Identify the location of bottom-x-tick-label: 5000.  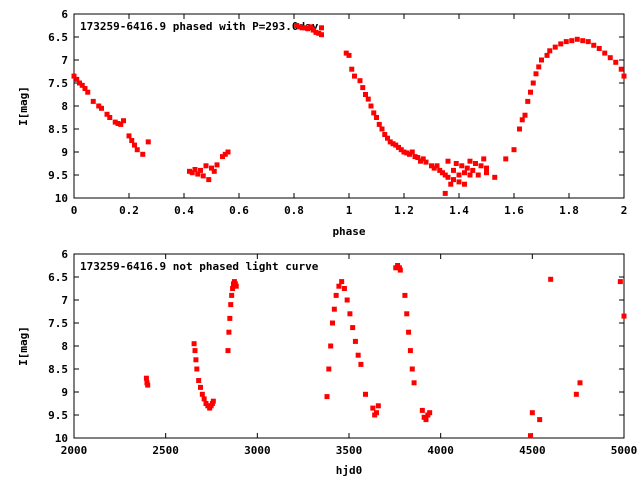
(624, 450).